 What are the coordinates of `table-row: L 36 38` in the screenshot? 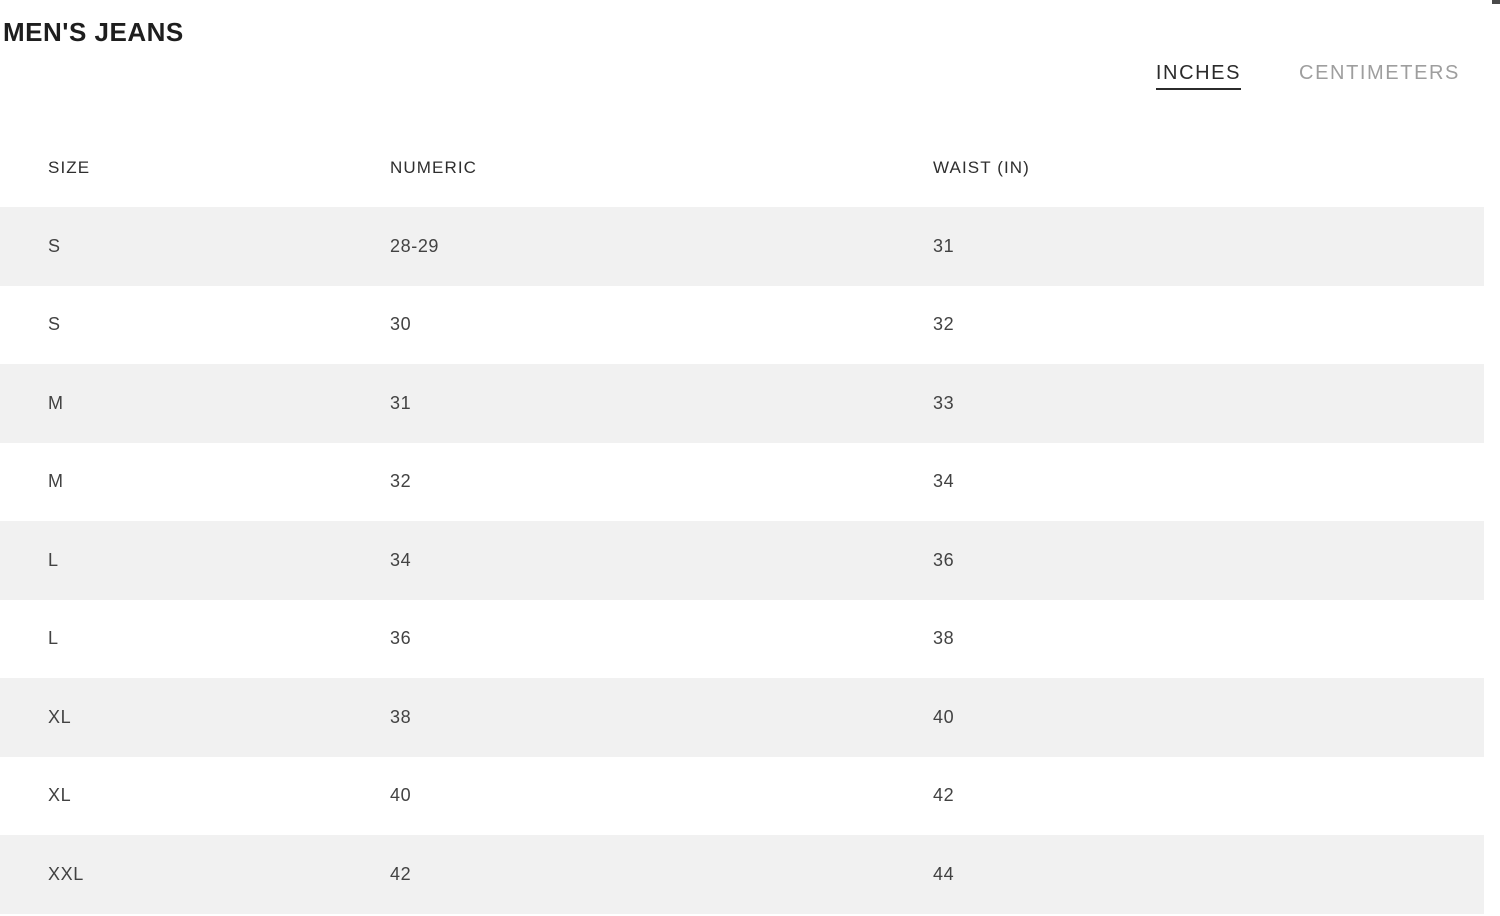 It's located at (742, 638).